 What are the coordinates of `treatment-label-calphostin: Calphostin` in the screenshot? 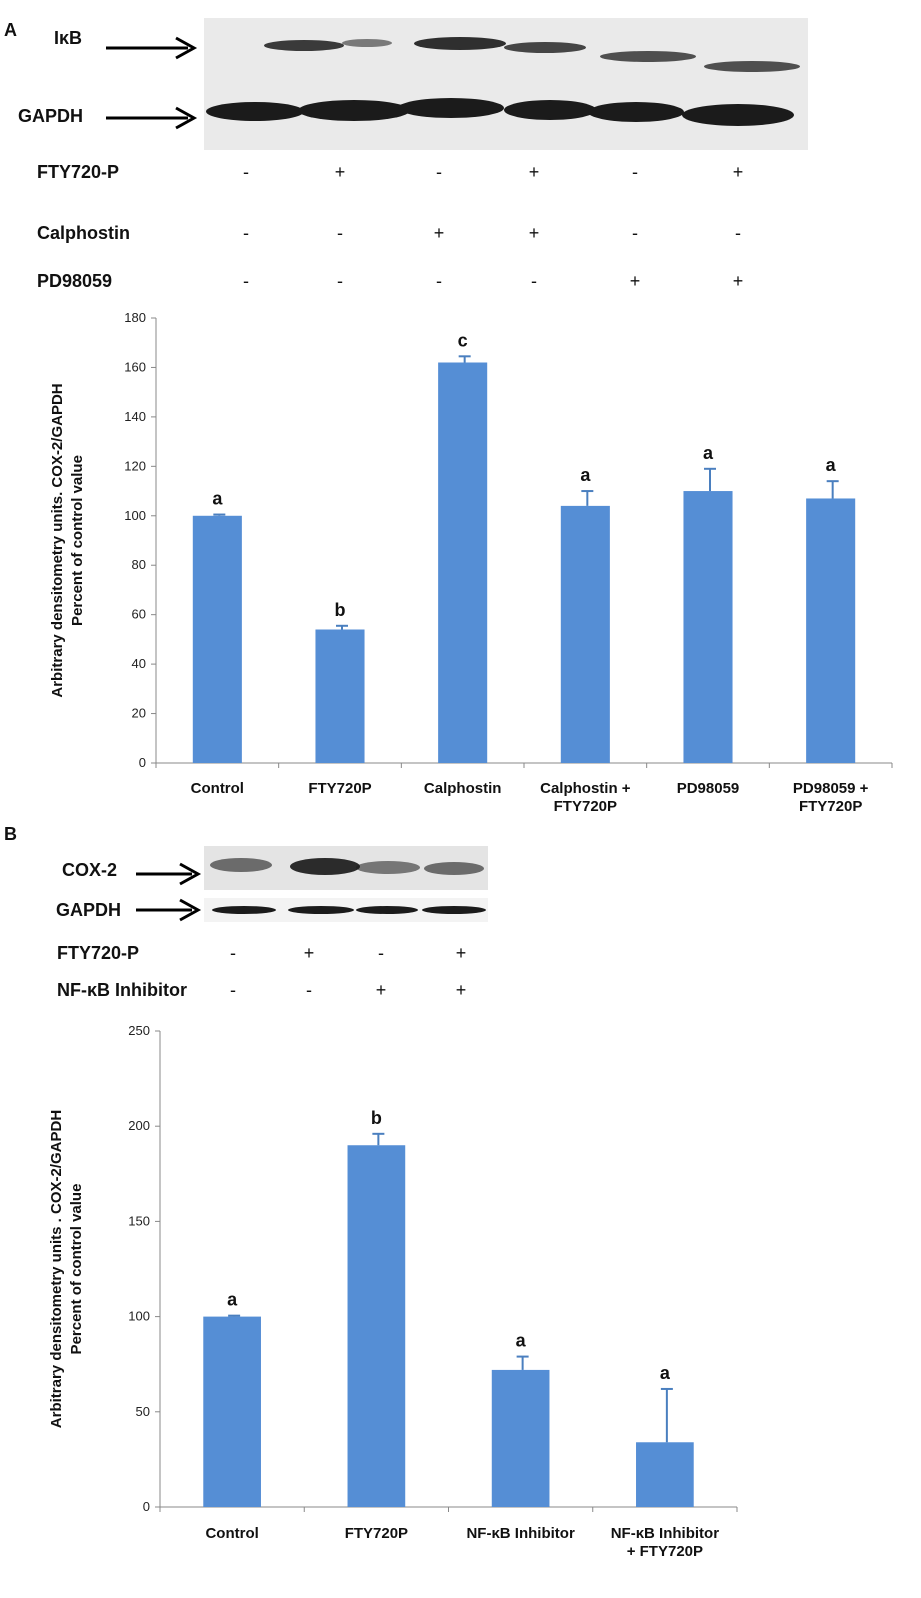 It's located at (83, 233).